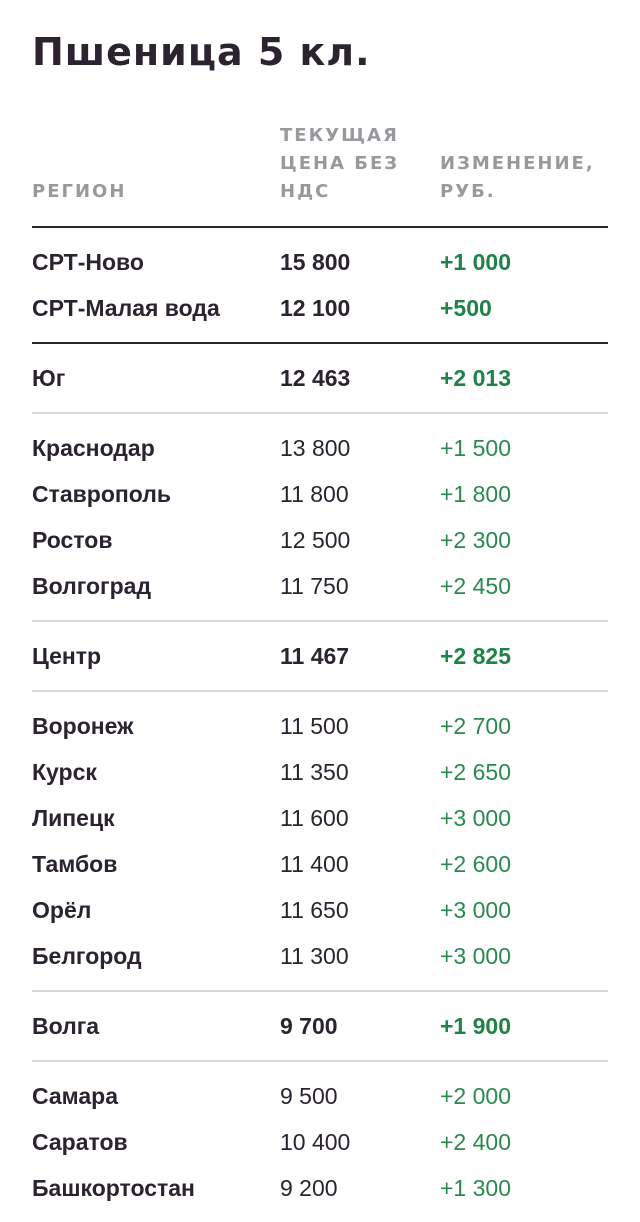 This screenshot has width=640, height=1222. I want to click on table-row: Липецк 11 600 +3 000, so click(320, 818).